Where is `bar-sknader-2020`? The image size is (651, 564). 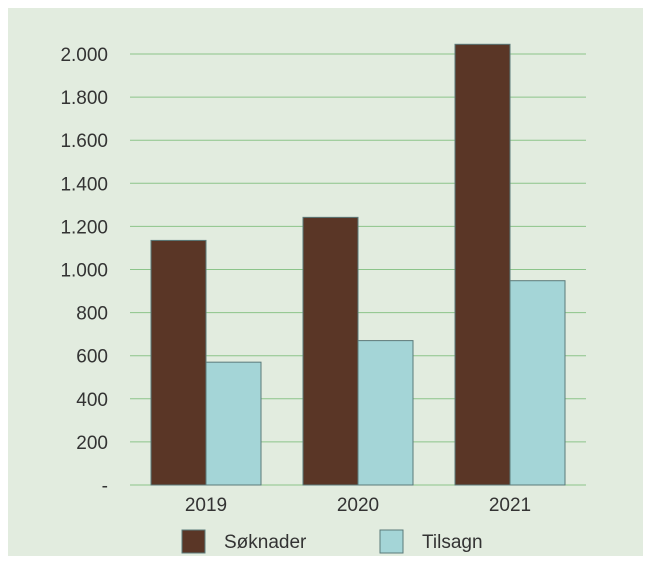
bar-sknader-2020 is located at coordinates (330, 351).